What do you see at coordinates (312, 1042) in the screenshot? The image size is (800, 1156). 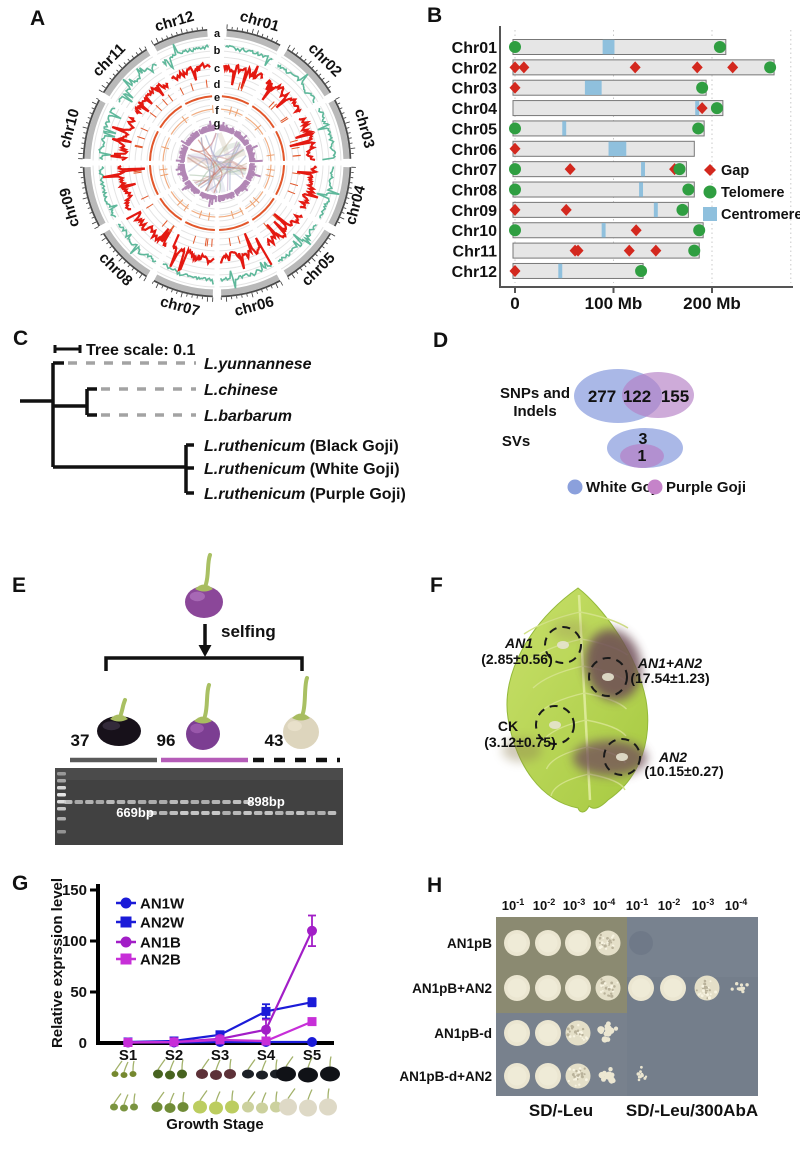 I see `data-point-AN1W` at bounding box center [312, 1042].